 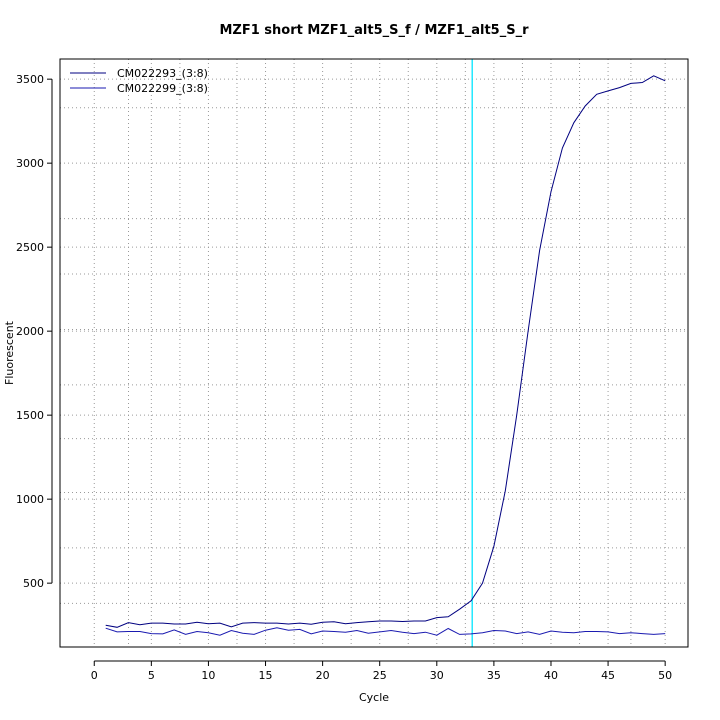 I want to click on y-axis: 500 1000 1500 2000 2500 3000 3500, so click(x=34, y=331).